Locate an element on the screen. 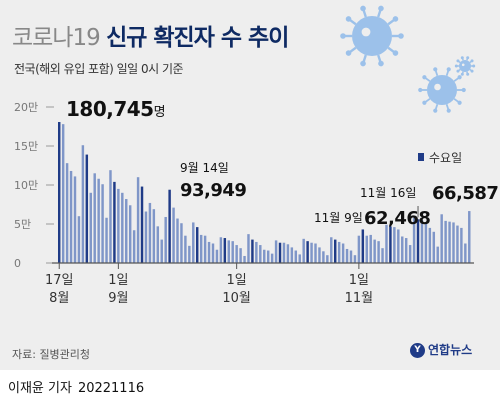 The image size is (500, 401). y-tick-label: 20만 is located at coordinates (26, 107).